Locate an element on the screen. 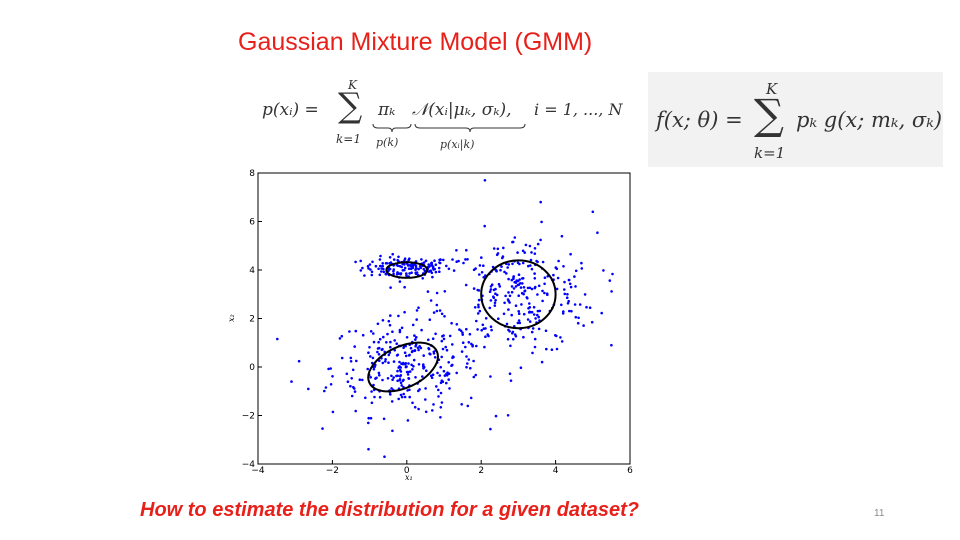 This screenshot has height=540, width=960. gaussian-ellipse is located at coordinates (403, 367).